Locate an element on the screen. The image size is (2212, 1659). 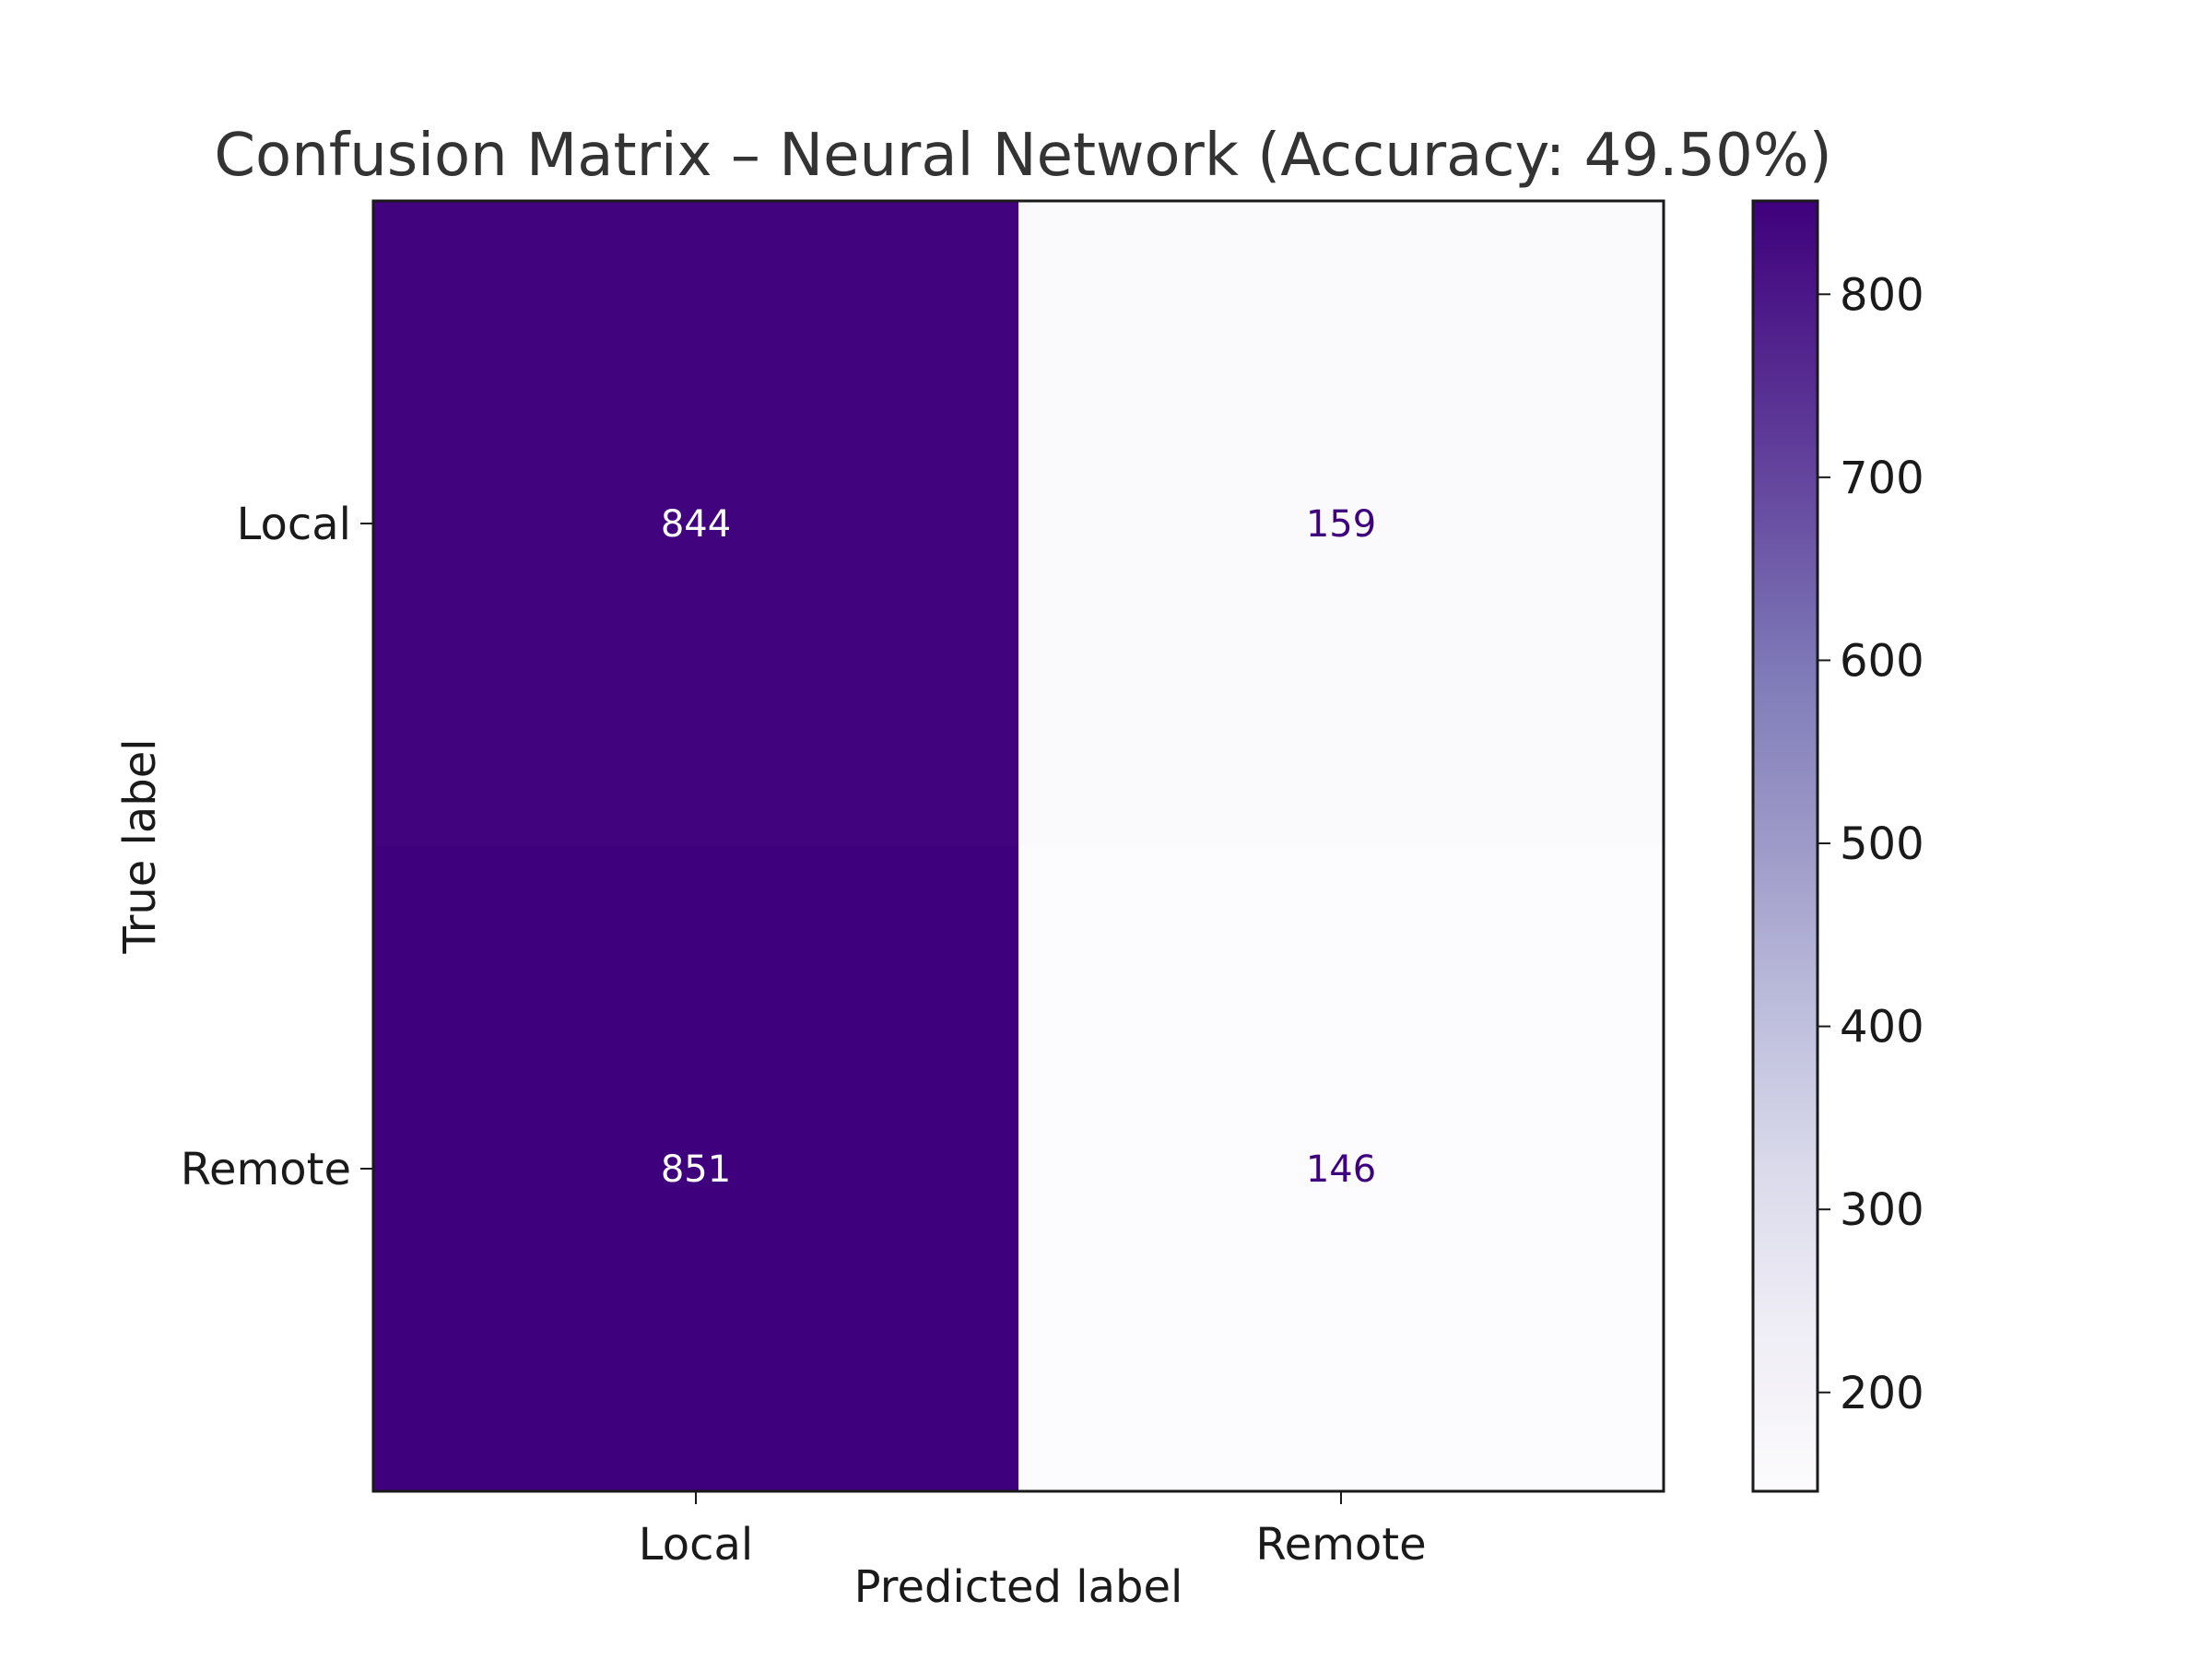
colorbar is located at coordinates (1785, 846).